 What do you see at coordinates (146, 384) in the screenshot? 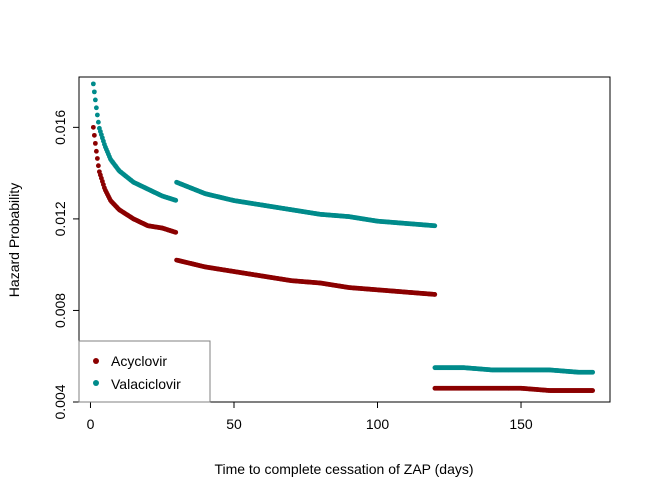
I see `legend-label-valaciclovir: Valaciclovir` at bounding box center [146, 384].